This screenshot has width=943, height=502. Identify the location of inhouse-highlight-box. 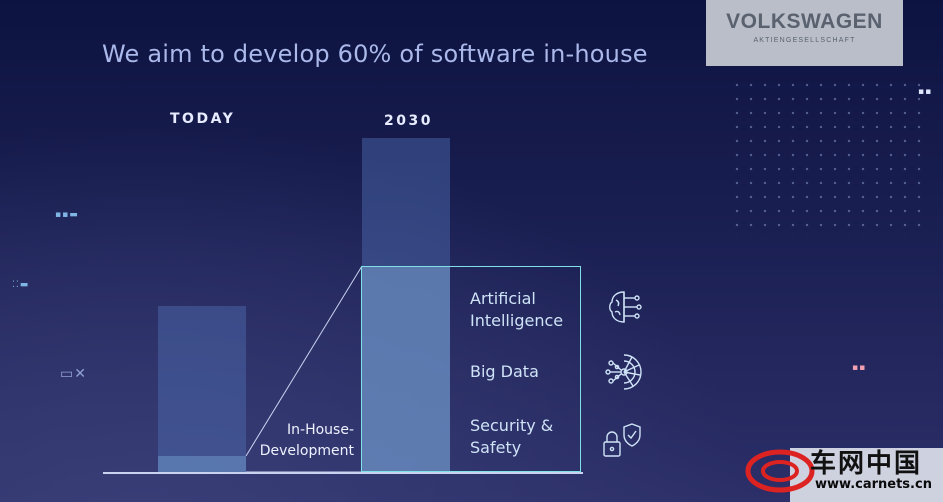
(471, 369).